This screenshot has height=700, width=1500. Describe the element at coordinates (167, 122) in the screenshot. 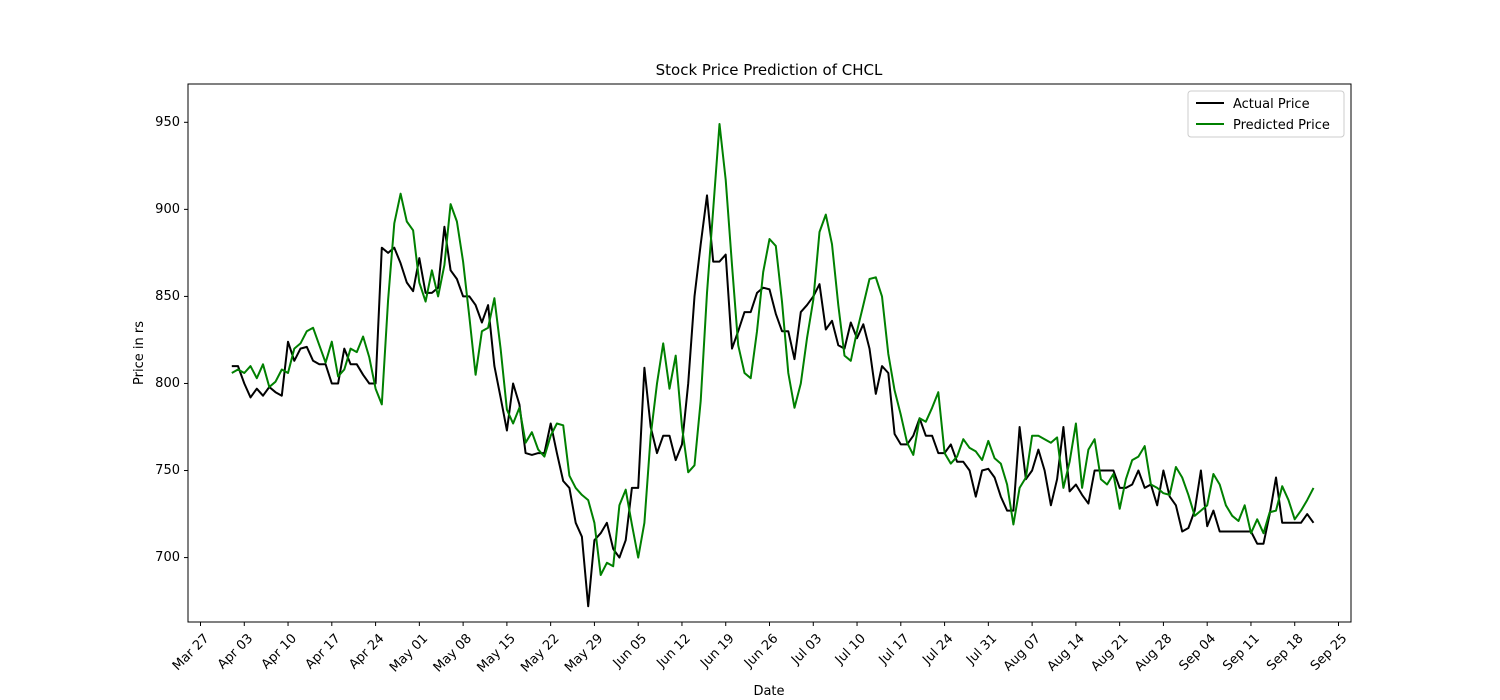

I see `y-tick-label: 950` at that location.